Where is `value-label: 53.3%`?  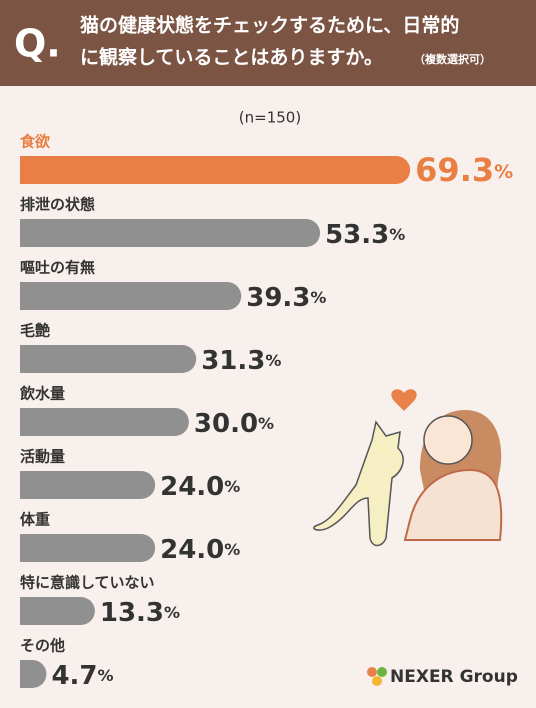
value-label: 53.3% is located at coordinates (365, 235).